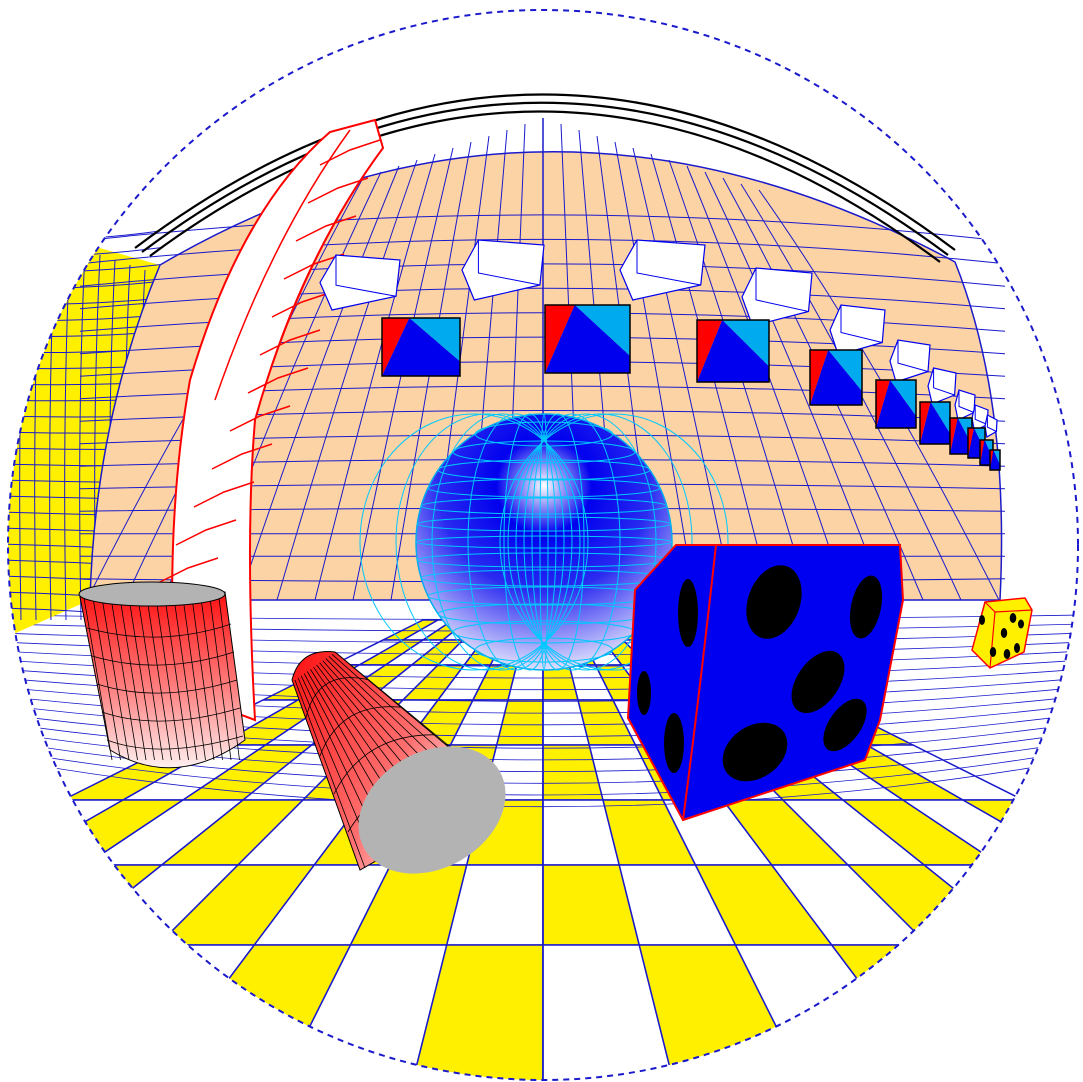 This screenshot has width=1083, height=1082. Describe the element at coordinates (398, 762) in the screenshot. I see `tilted-red-cylinder` at that location.